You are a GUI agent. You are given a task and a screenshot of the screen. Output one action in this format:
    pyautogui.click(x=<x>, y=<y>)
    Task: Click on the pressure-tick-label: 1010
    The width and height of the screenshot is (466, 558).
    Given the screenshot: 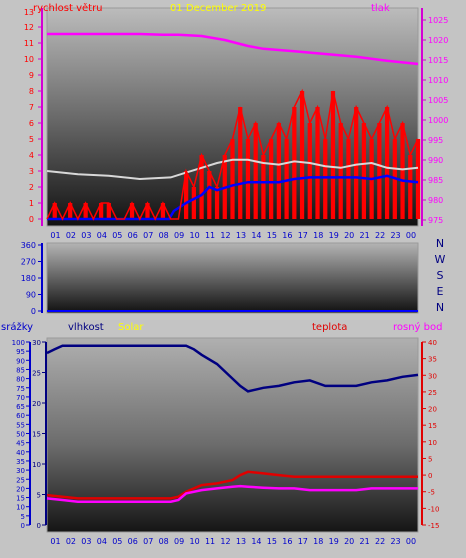 What is the action you would take?
    pyautogui.click(x=438, y=80)
    